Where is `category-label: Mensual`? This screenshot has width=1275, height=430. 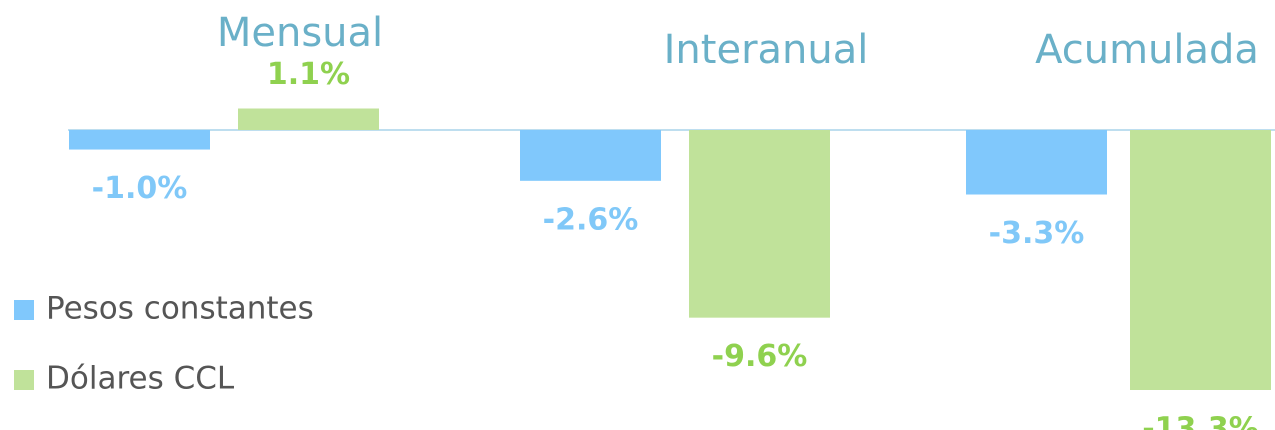
category-label: Mensual is located at coordinates (300, 33).